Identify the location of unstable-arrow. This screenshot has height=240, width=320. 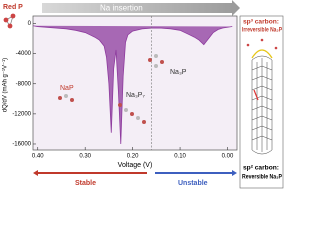
(196, 173).